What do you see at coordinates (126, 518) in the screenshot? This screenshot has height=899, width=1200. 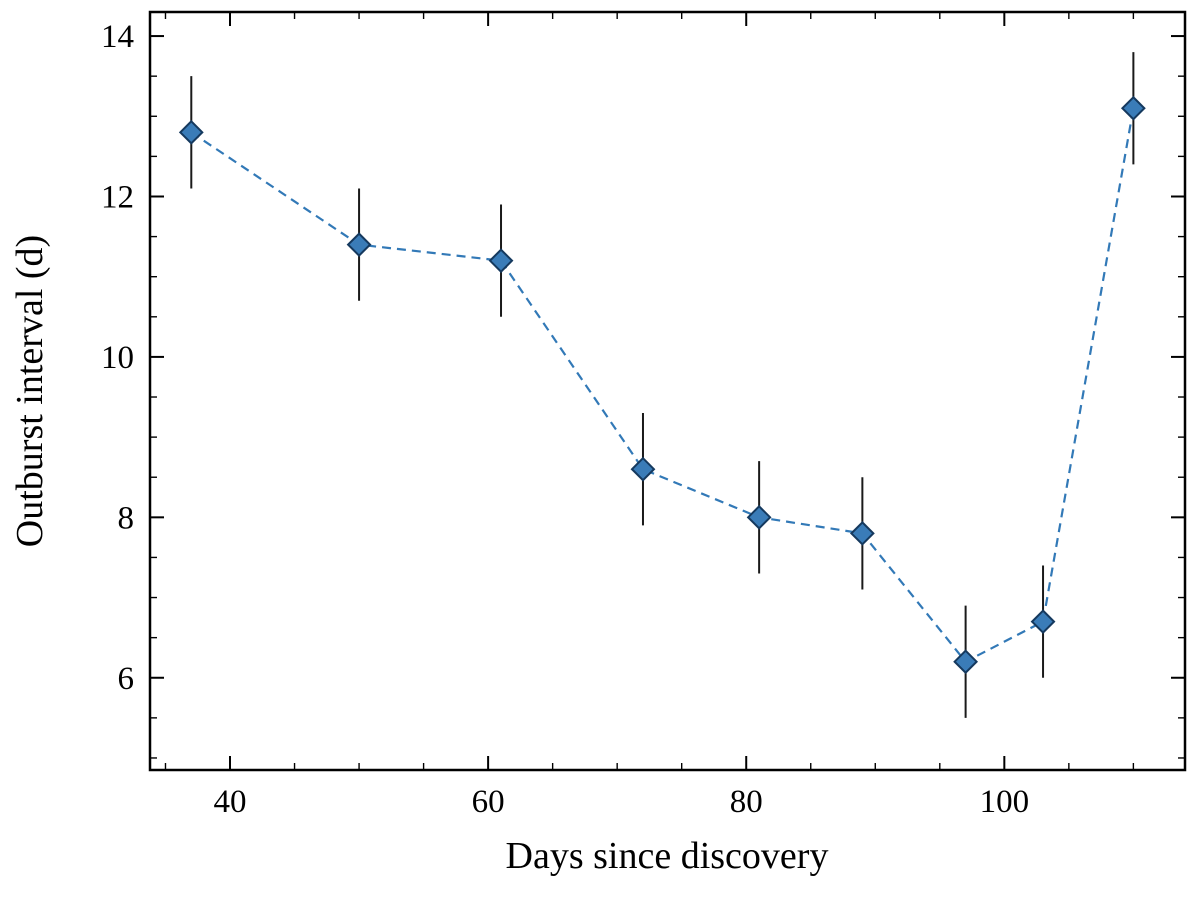 I see `y-tick-label: 8` at bounding box center [126, 518].